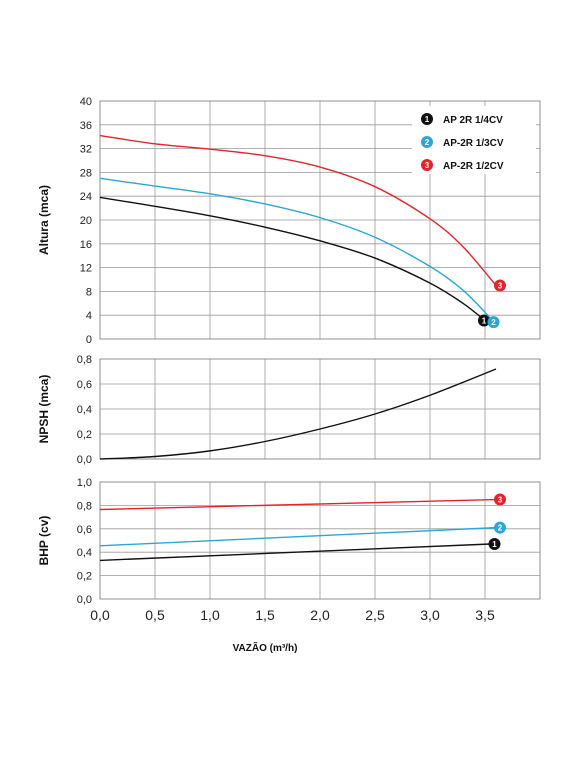 The height and width of the screenshot is (759, 578). Describe the element at coordinates (298, 414) in the screenshot. I see `series-line-npsh` at that location.